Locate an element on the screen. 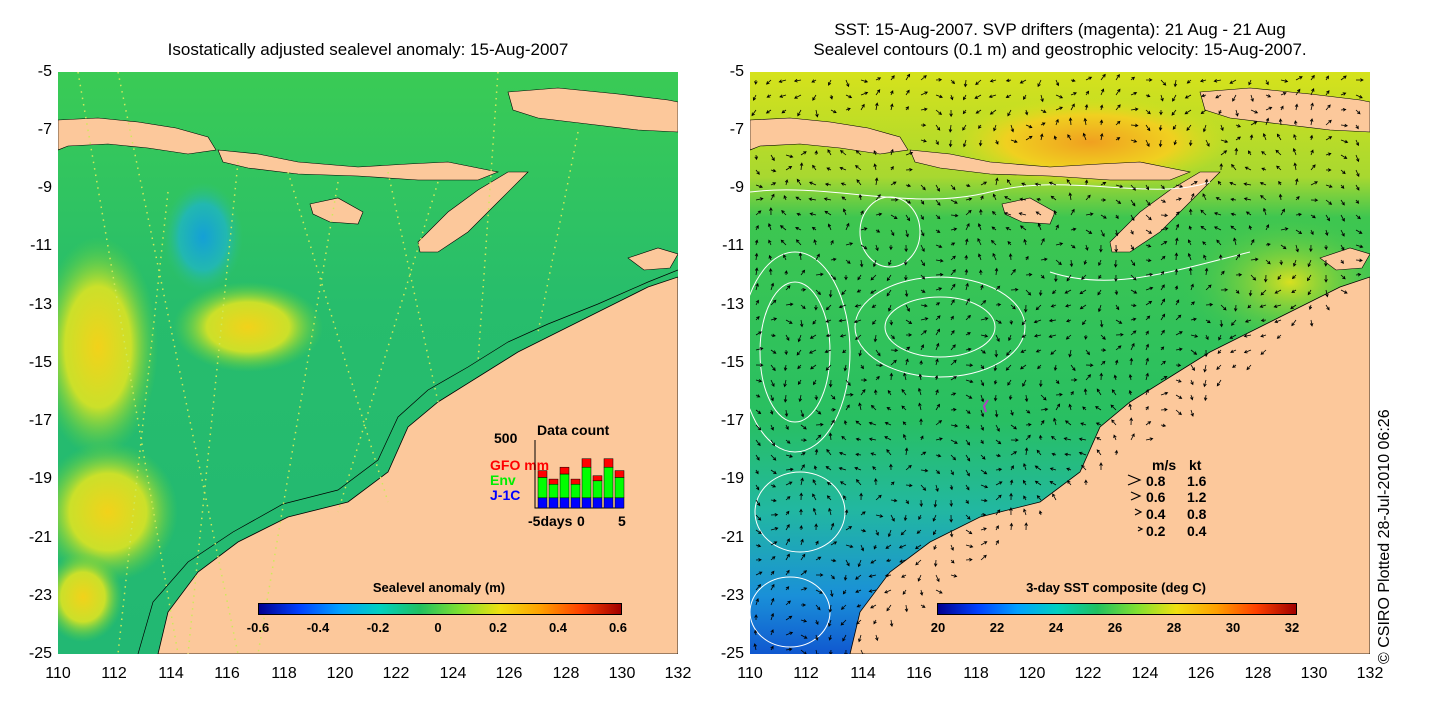 Image resolution: width=1440 pixels, height=720 pixels. left-ytick: -15 is located at coordinates (40, 362).